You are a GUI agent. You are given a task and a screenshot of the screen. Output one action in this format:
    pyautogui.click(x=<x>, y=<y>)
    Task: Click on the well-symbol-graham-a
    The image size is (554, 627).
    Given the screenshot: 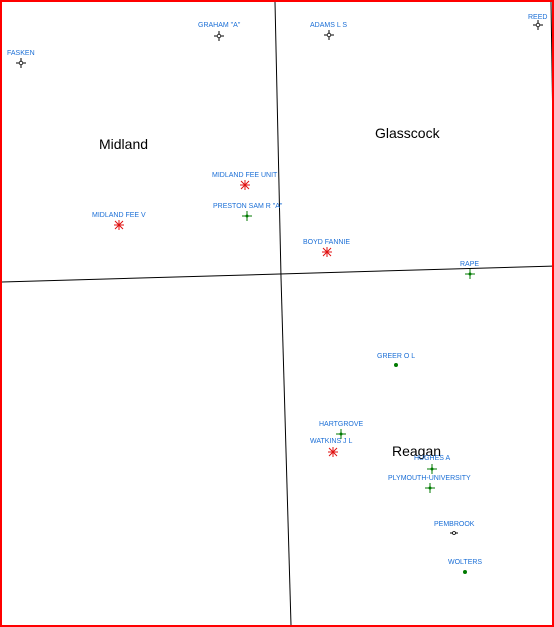 What is the action you would take?
    pyautogui.click(x=219, y=36)
    